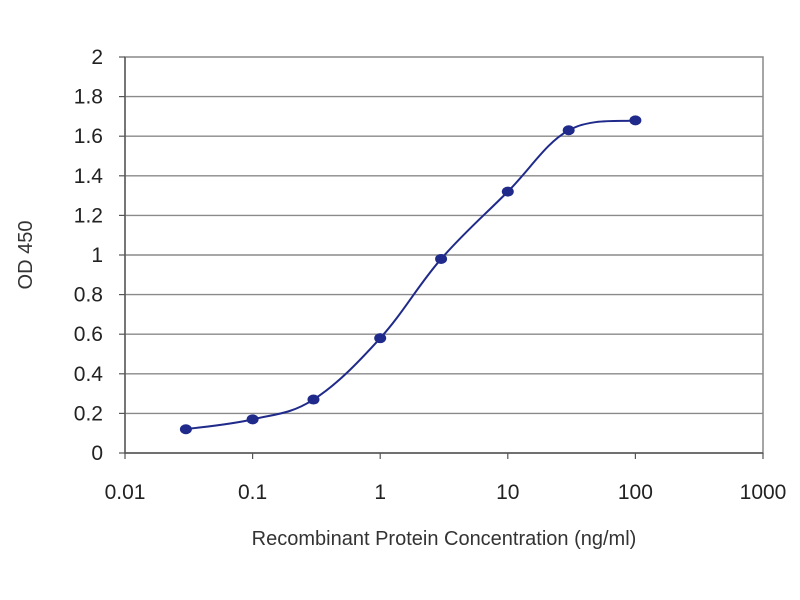 Image resolution: width=800 pixels, height=600 pixels. Describe the element at coordinates (88, 136) in the screenshot. I see `y-tick-label-8: 1.6` at that location.